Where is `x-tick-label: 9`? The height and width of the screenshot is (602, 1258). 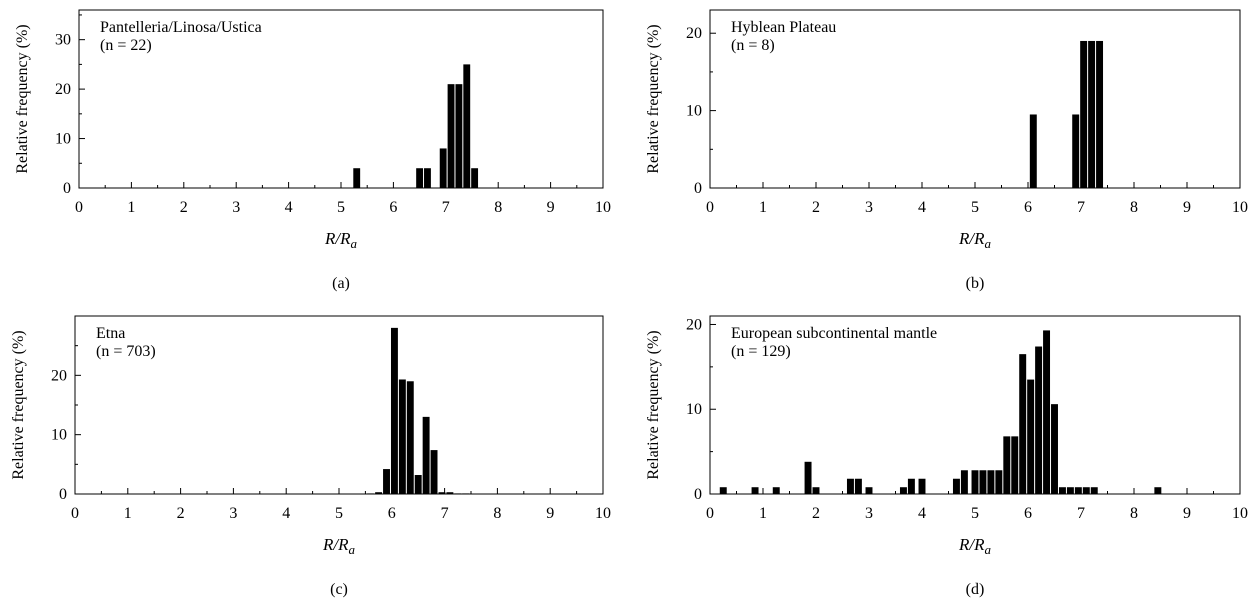
x-tick-label: 9 is located at coordinates (551, 207).